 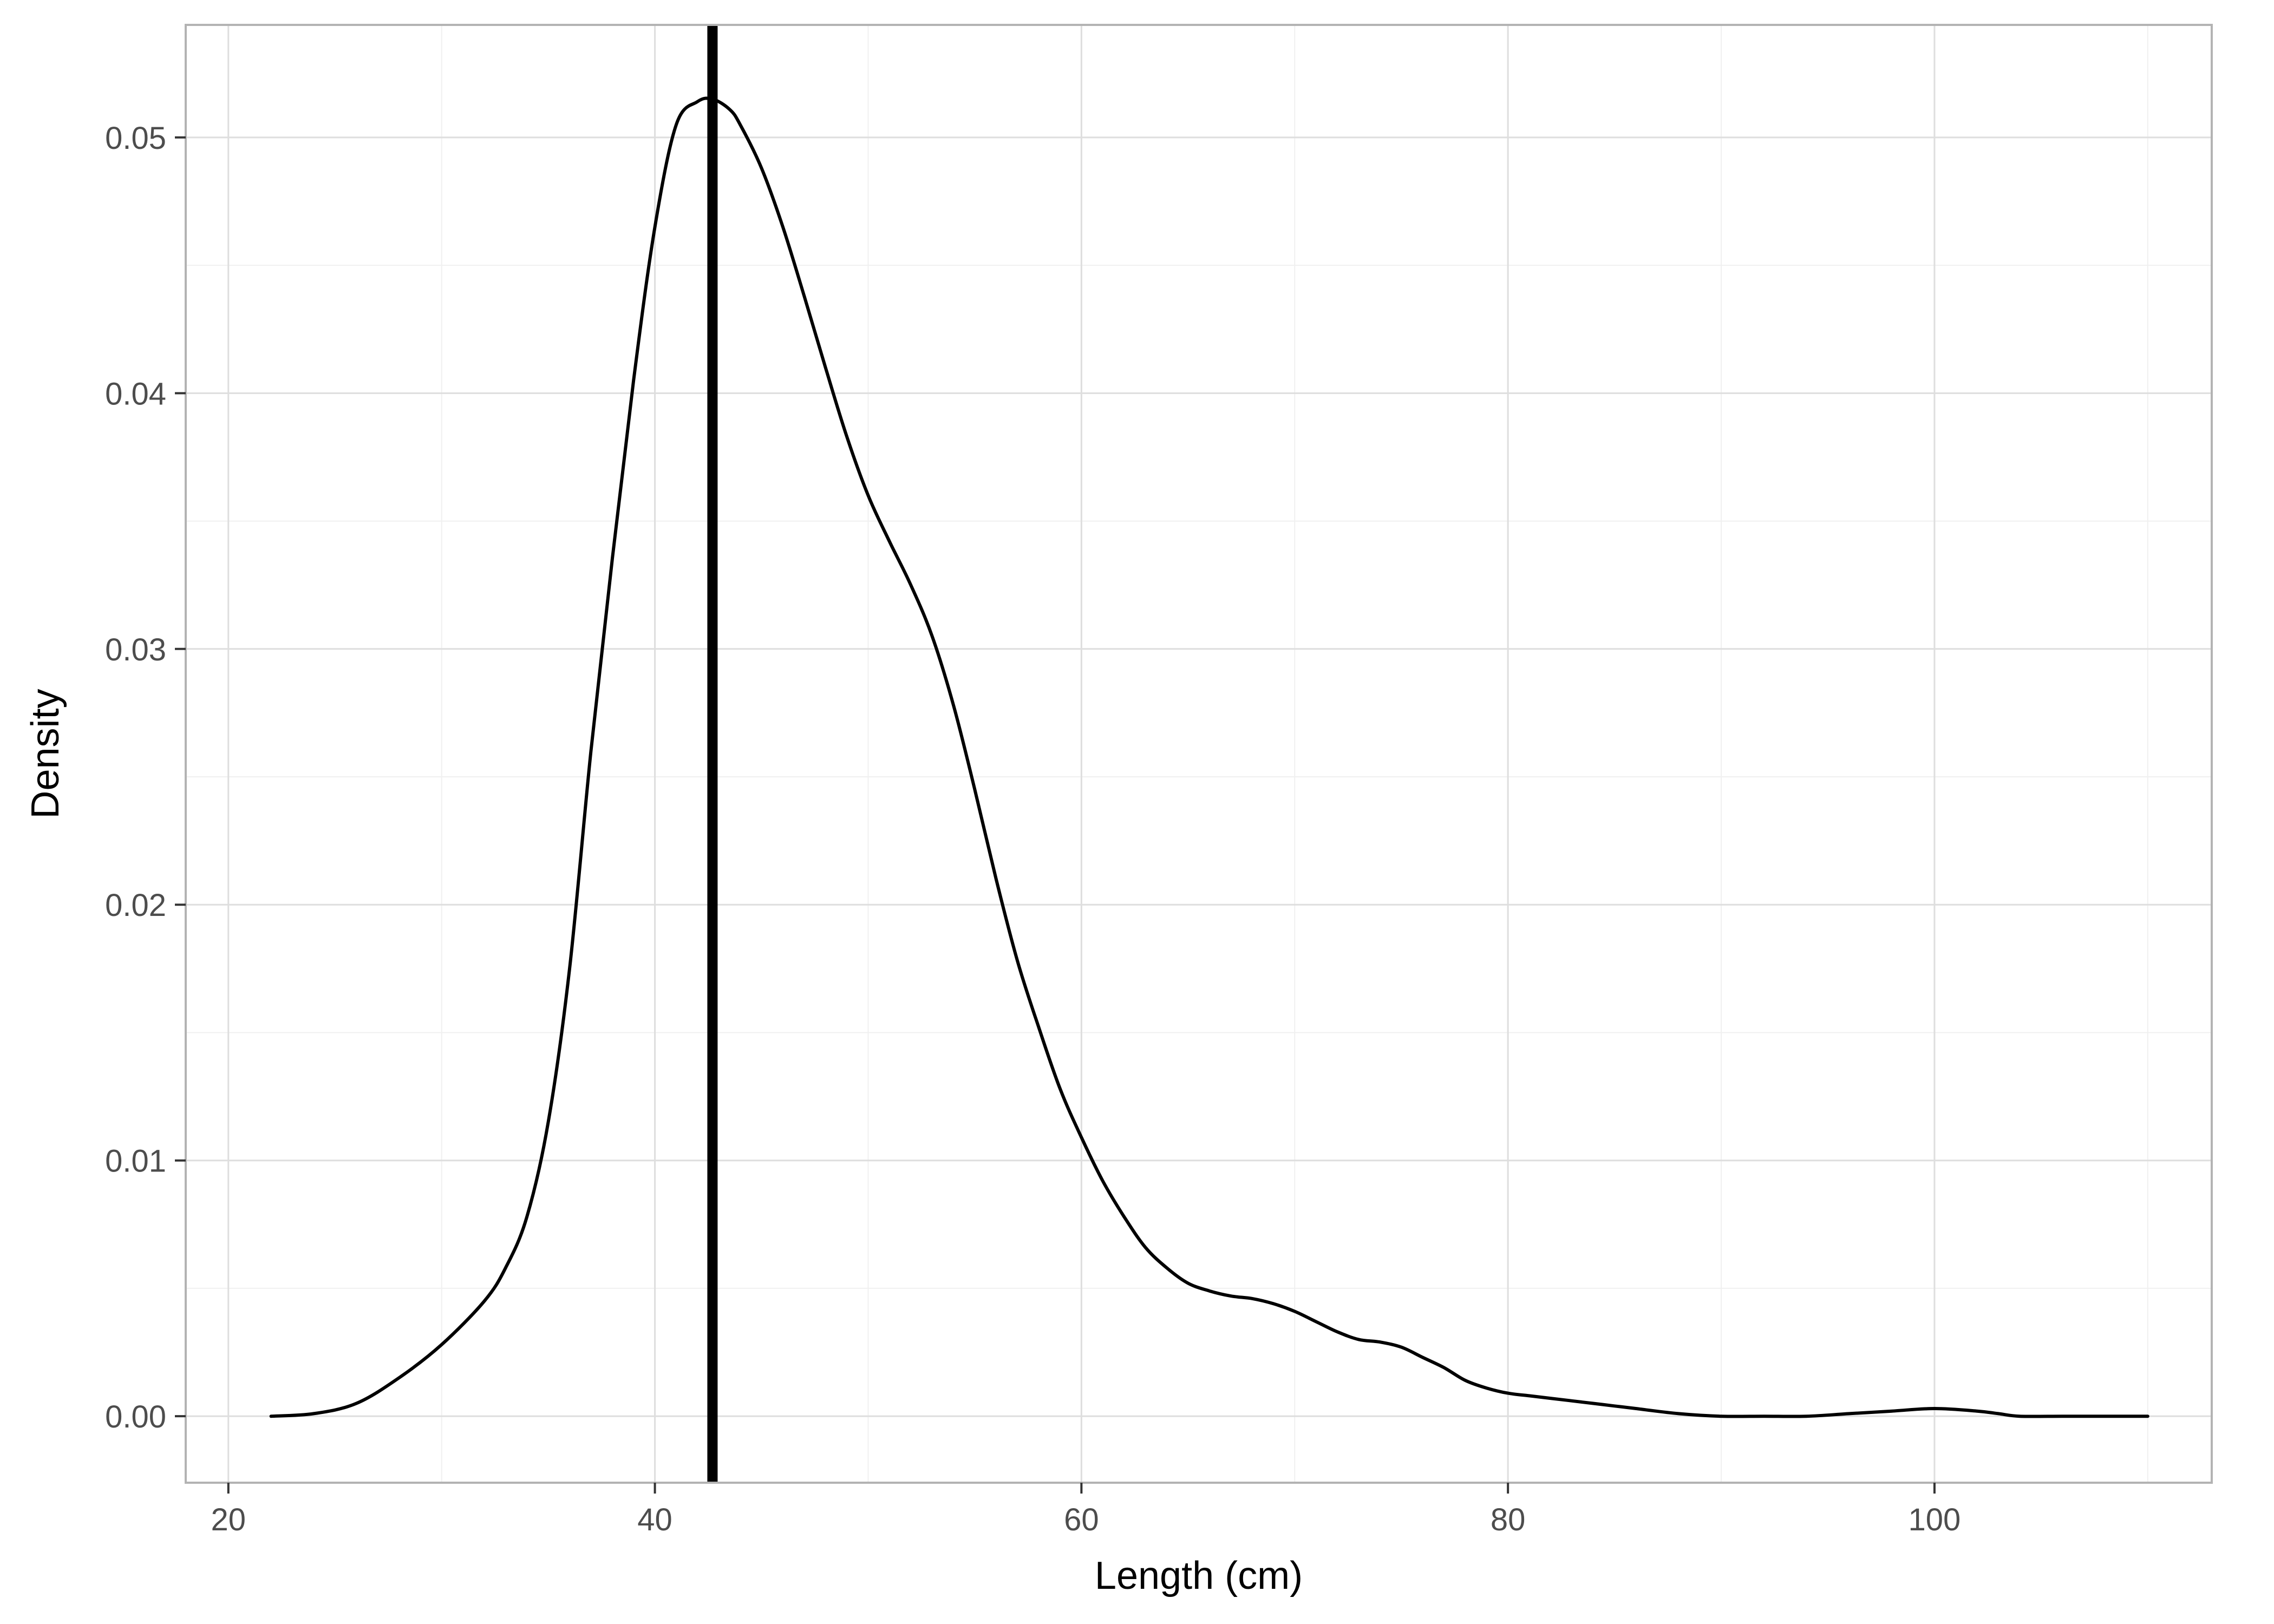 I want to click on y-tick-label-0: 0.00, so click(x=135, y=1417).